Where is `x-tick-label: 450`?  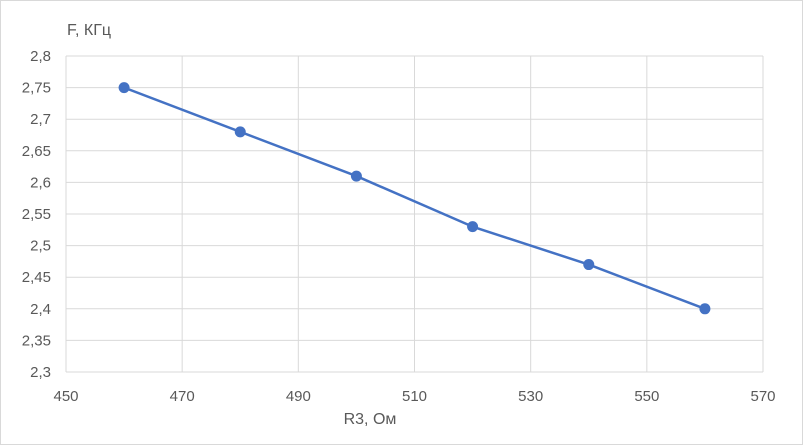 x-tick-label: 450 is located at coordinates (65, 396).